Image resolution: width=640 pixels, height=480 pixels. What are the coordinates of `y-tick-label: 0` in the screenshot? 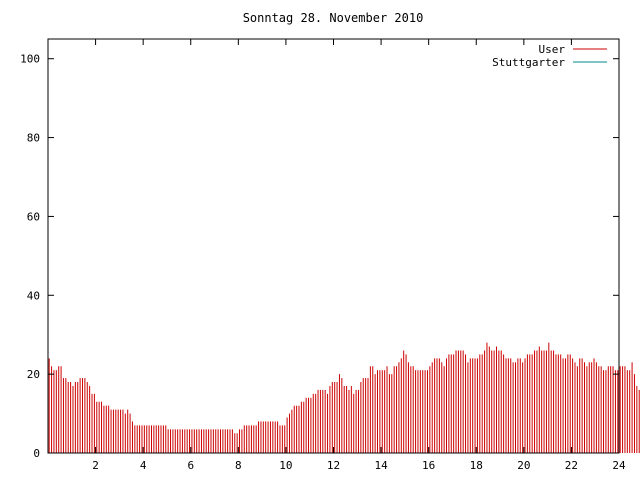 It's located at (36, 453).